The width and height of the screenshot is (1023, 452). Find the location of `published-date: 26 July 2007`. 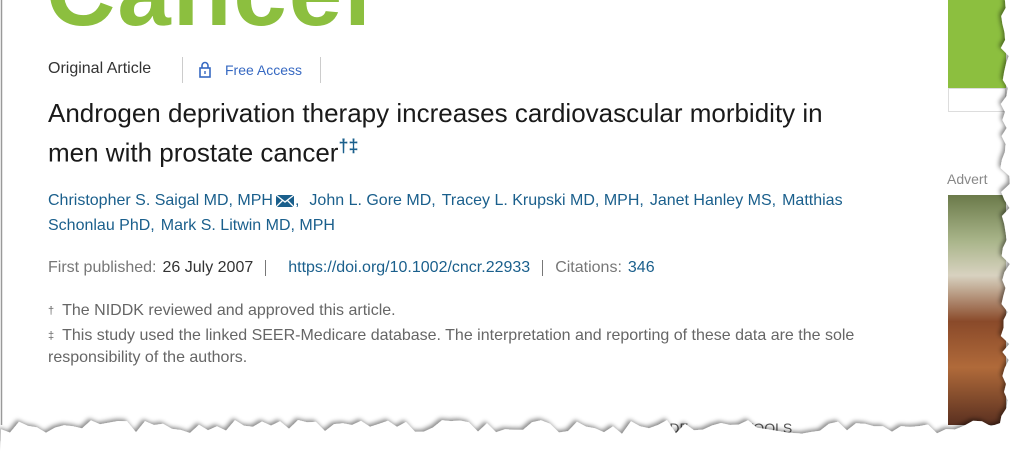

published-date: 26 July 2007 is located at coordinates (208, 267).